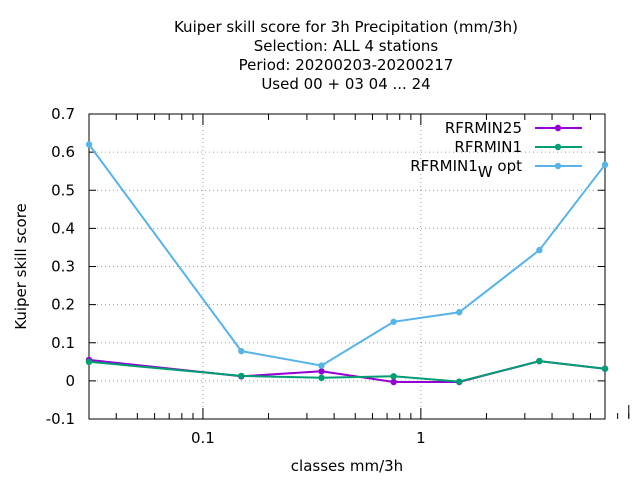  Describe the element at coordinates (63, 343) in the screenshot. I see `y-tick-label: 0.1` at that location.